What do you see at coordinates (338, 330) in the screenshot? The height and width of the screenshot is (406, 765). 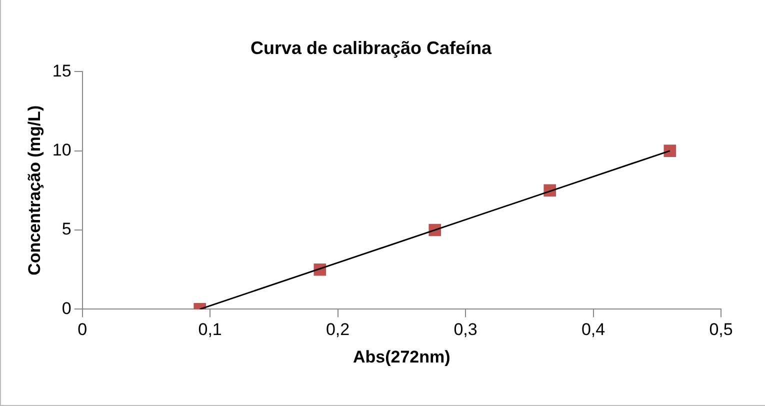 I see `x-tick-label: 0,2` at bounding box center [338, 330].